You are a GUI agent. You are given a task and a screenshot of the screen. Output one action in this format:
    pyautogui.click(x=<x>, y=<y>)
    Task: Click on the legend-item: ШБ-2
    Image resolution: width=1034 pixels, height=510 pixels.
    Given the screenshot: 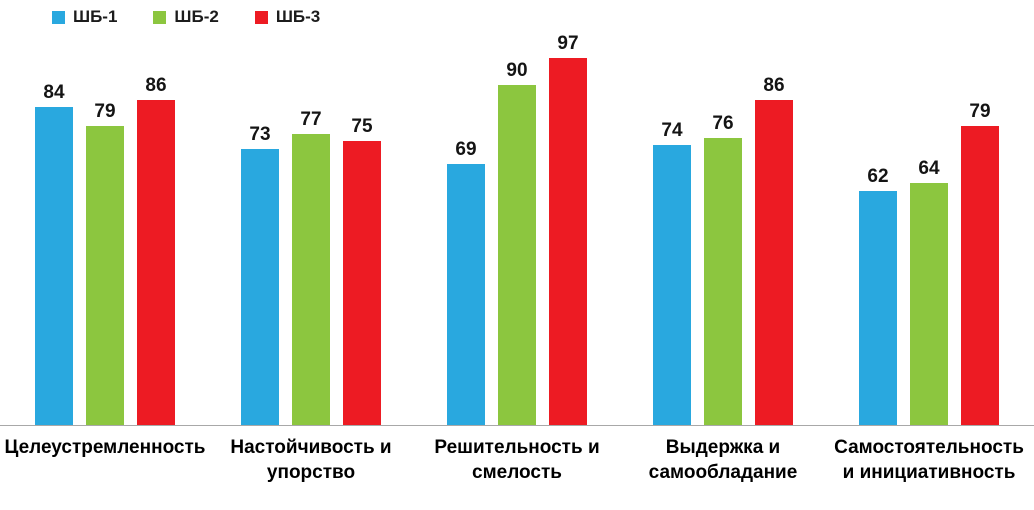 What is the action you would take?
    pyautogui.click(x=186, y=17)
    